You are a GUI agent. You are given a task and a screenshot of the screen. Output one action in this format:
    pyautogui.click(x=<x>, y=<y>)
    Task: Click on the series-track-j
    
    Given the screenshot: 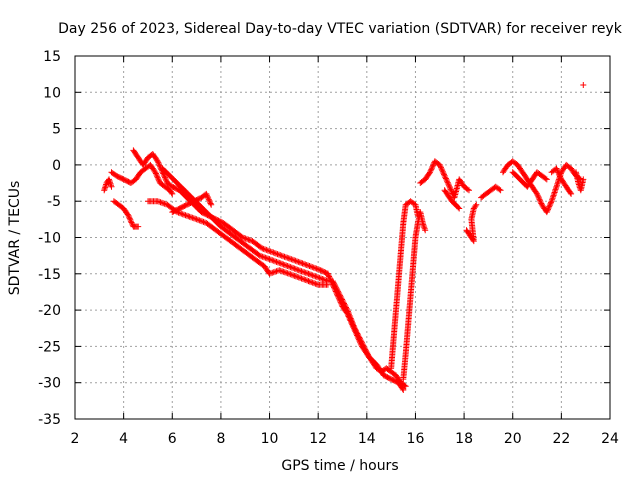 What is the action you would take?
    pyautogui.click(x=404, y=285)
    